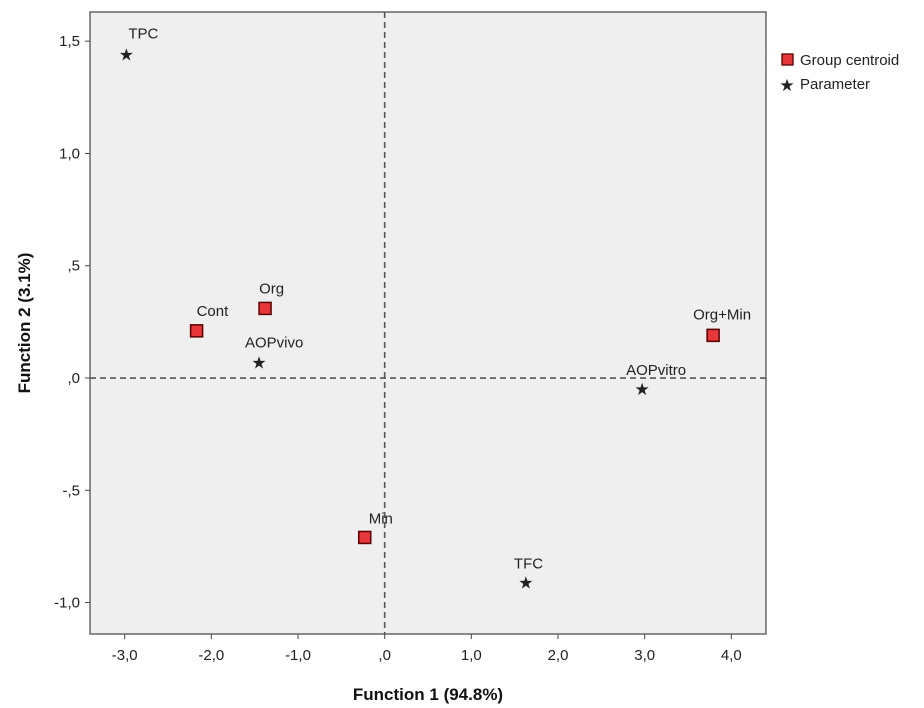  Describe the element at coordinates (835, 84) in the screenshot. I see `legend-entry-label: Parameter` at that location.